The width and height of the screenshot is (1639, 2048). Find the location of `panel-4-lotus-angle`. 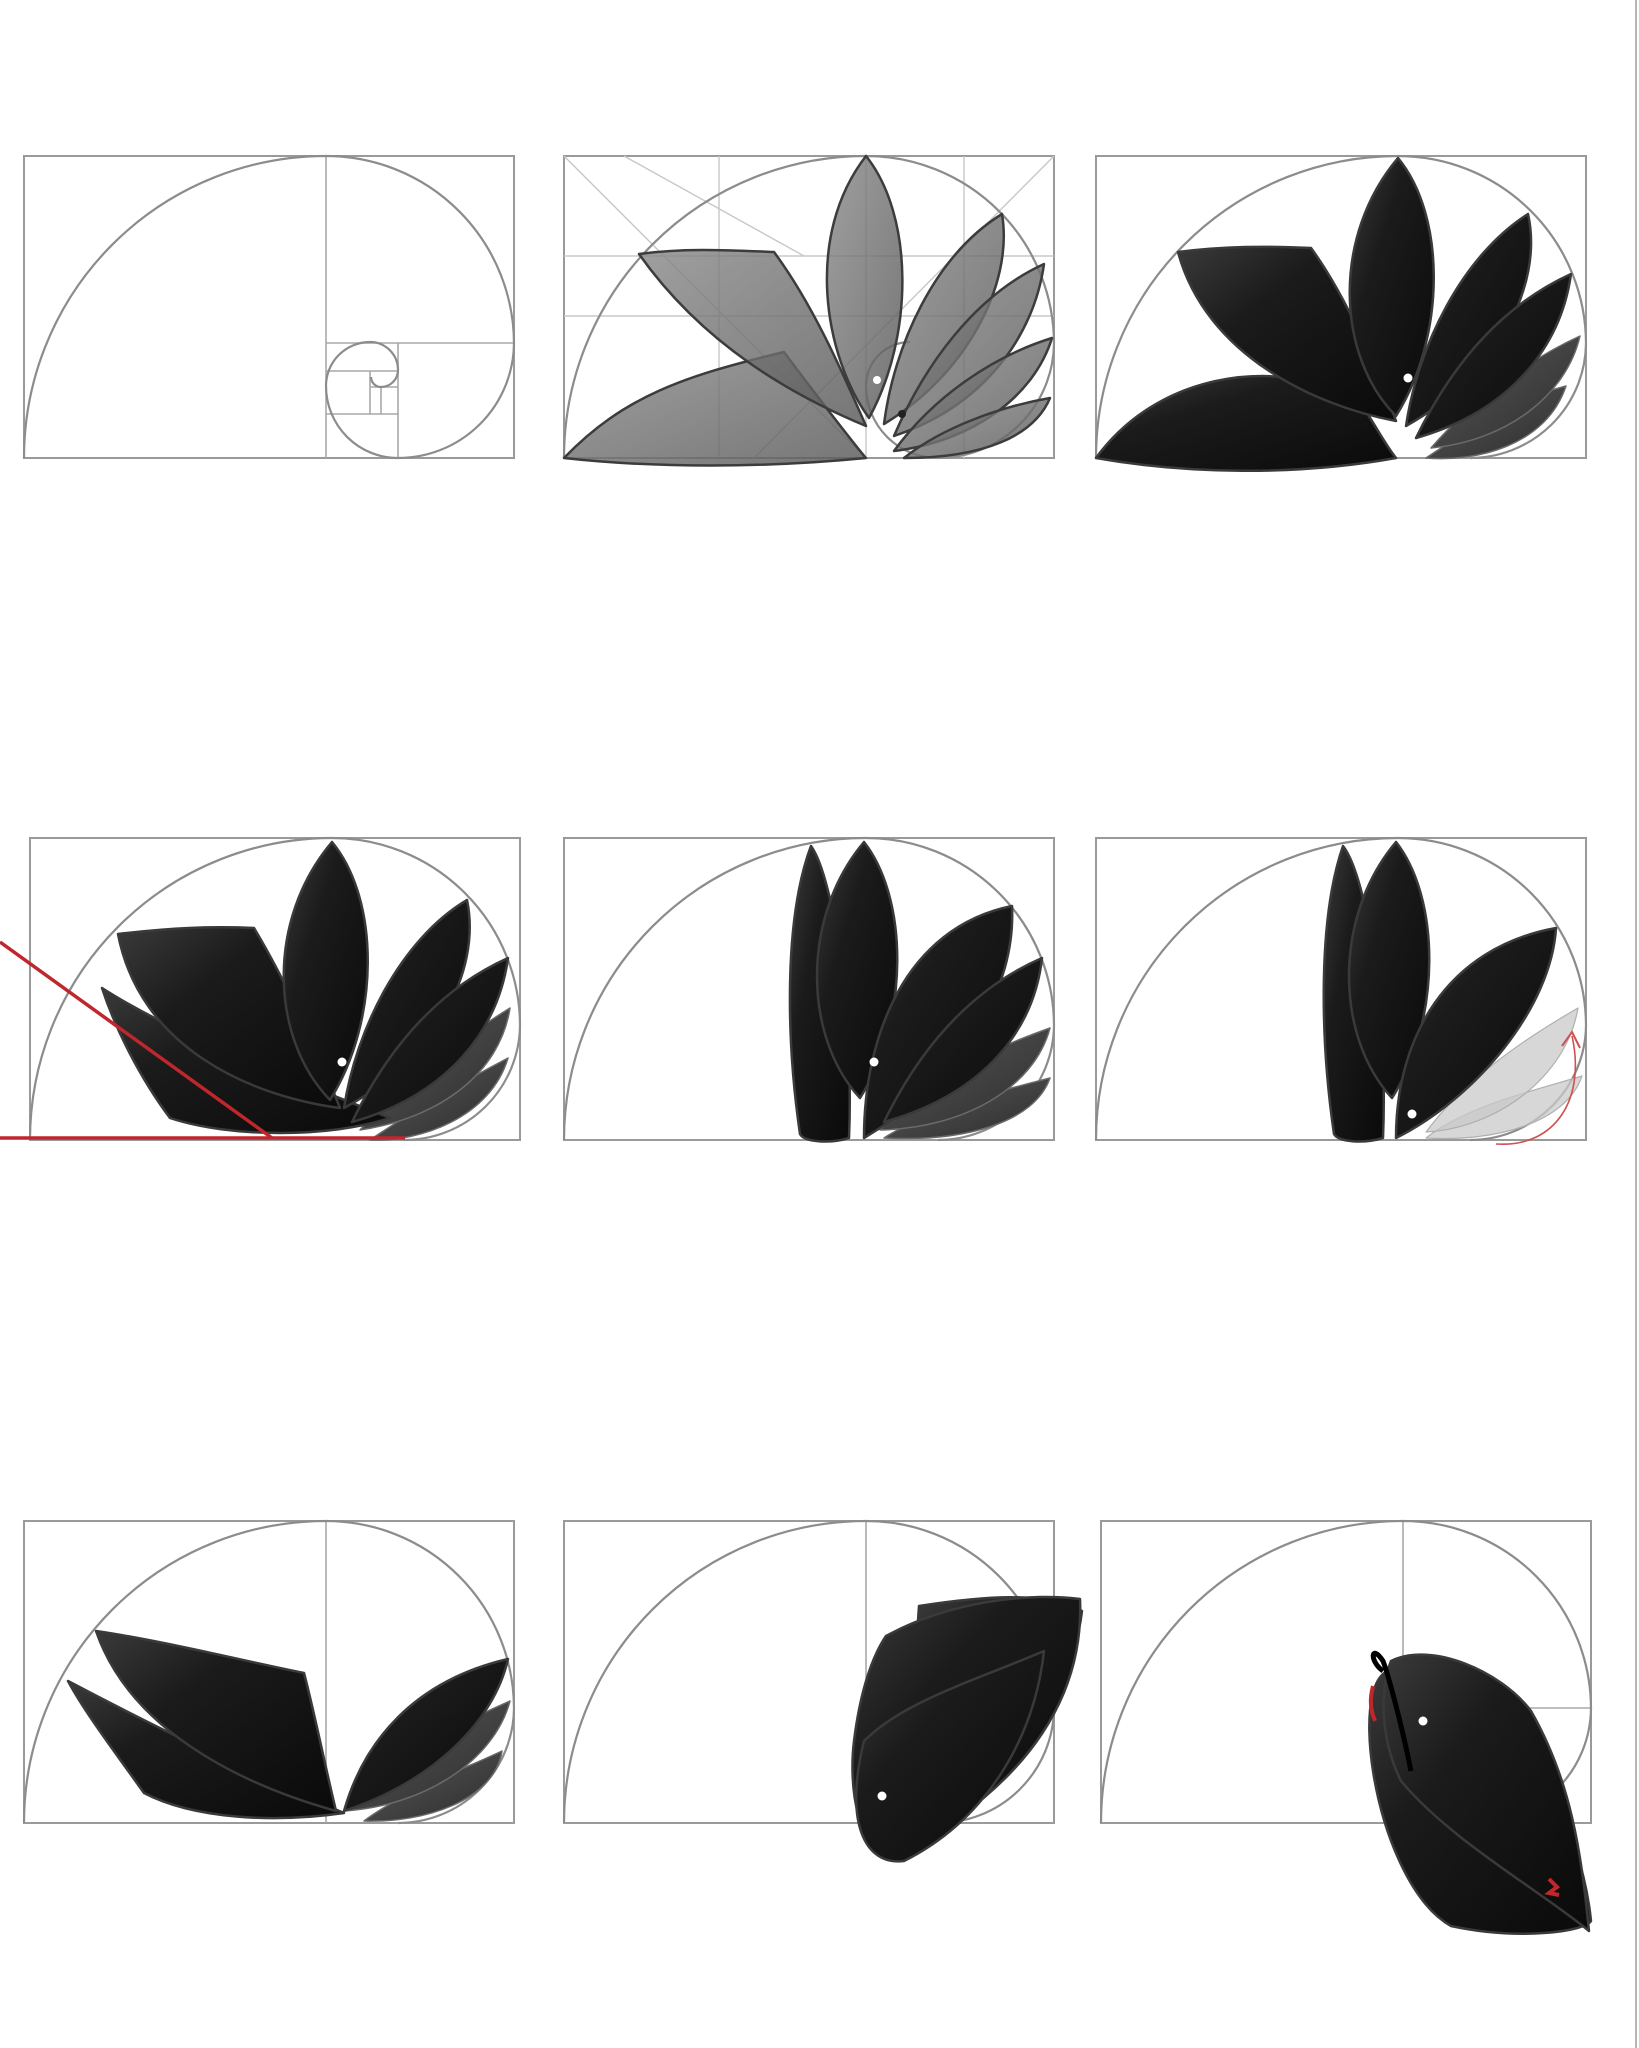

panel-4-lotus-angle is located at coordinates (275, 989).